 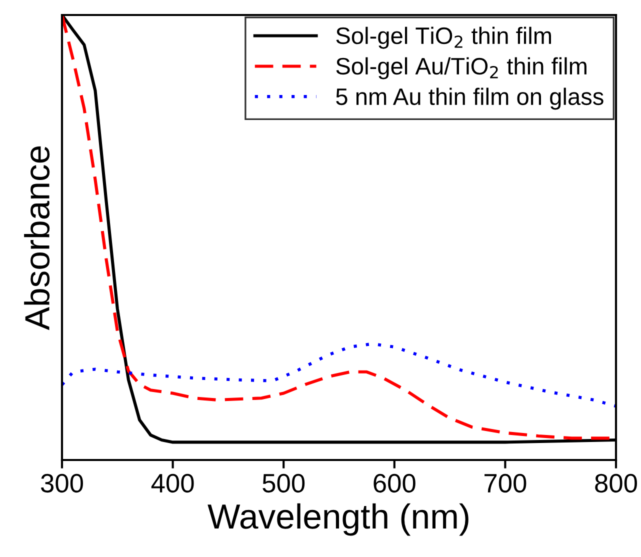 I want to click on x-tick-label: 600, so click(x=395, y=483).